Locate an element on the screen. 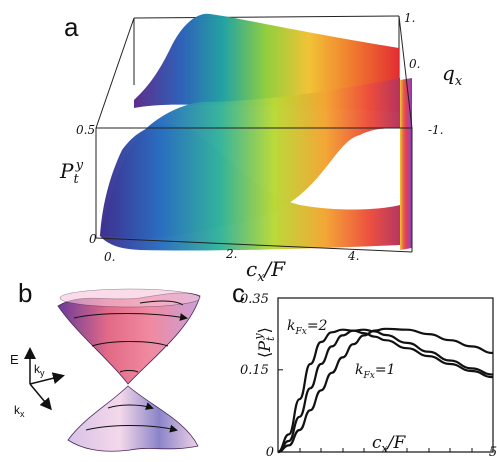 The image size is (497, 462). panel-b-label: b is located at coordinates (25, 293).